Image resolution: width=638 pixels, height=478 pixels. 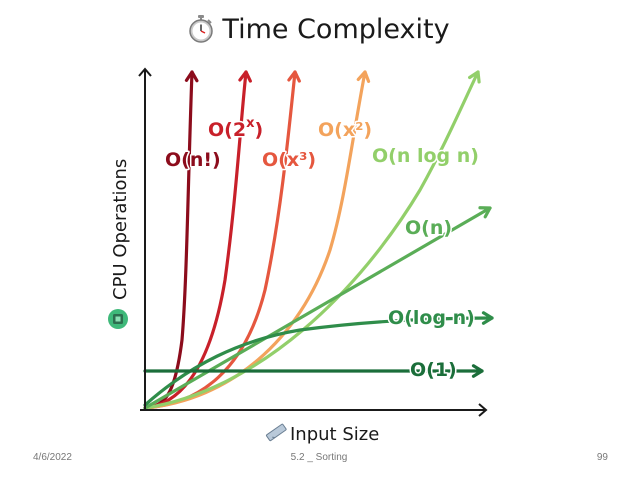 I want to click on curve-label-nlogn: O(n log n), so click(x=425, y=156).